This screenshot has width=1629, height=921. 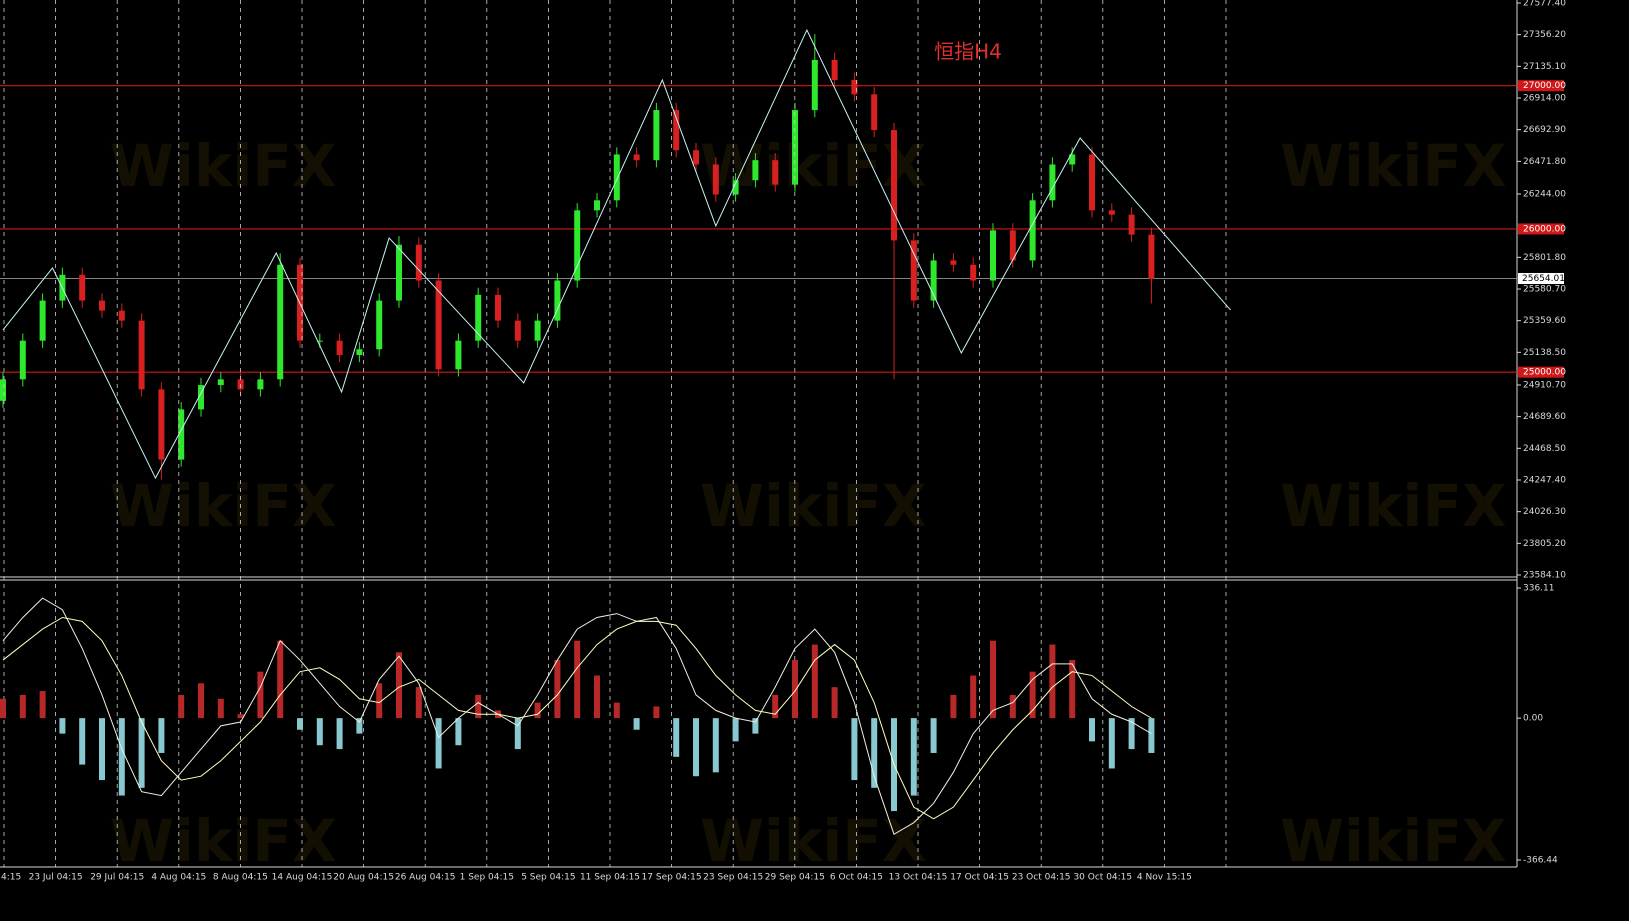 What do you see at coordinates (1540, 861) in the screenshot?
I see `y-tick-label: -366.44` at bounding box center [1540, 861].